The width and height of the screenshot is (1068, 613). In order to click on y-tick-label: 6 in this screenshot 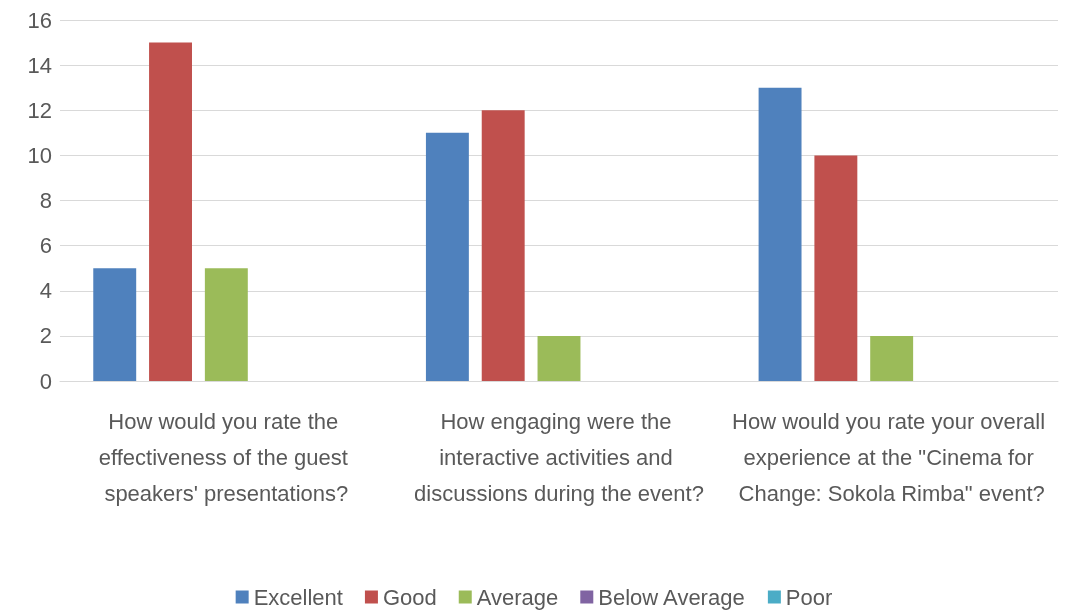, I will do `click(45, 246)`.